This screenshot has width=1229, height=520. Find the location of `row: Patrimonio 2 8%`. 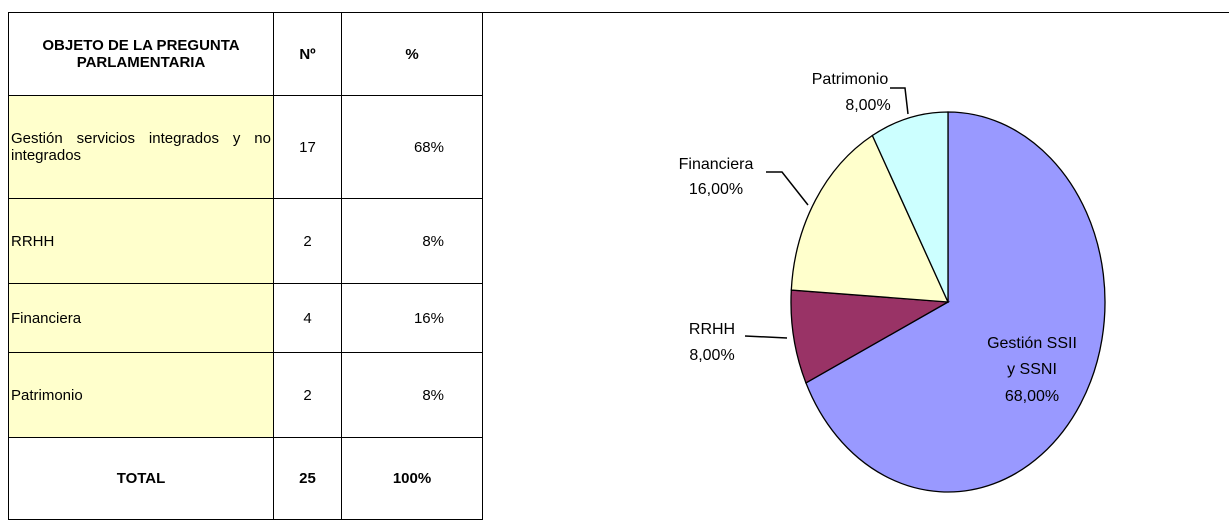

row: Patrimonio 2 8% is located at coordinates (245, 395).